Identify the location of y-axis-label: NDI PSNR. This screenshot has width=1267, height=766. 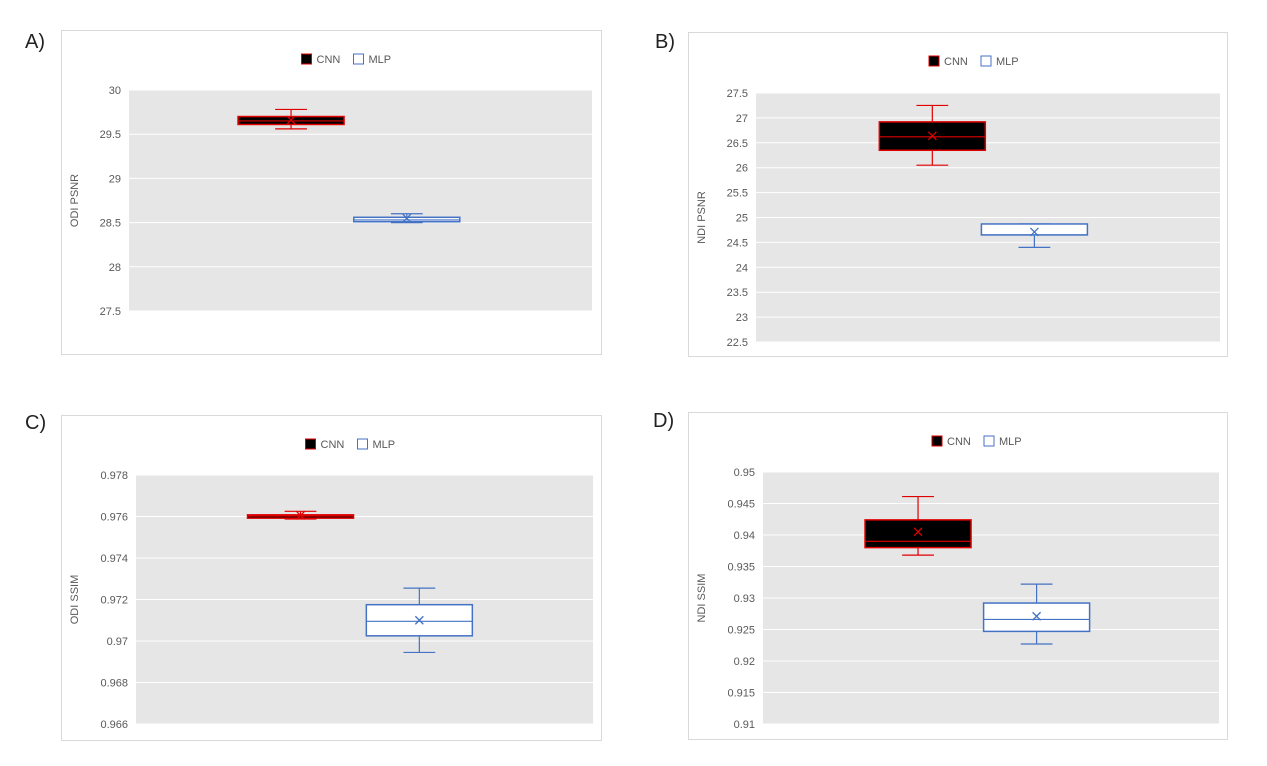
(702, 217).